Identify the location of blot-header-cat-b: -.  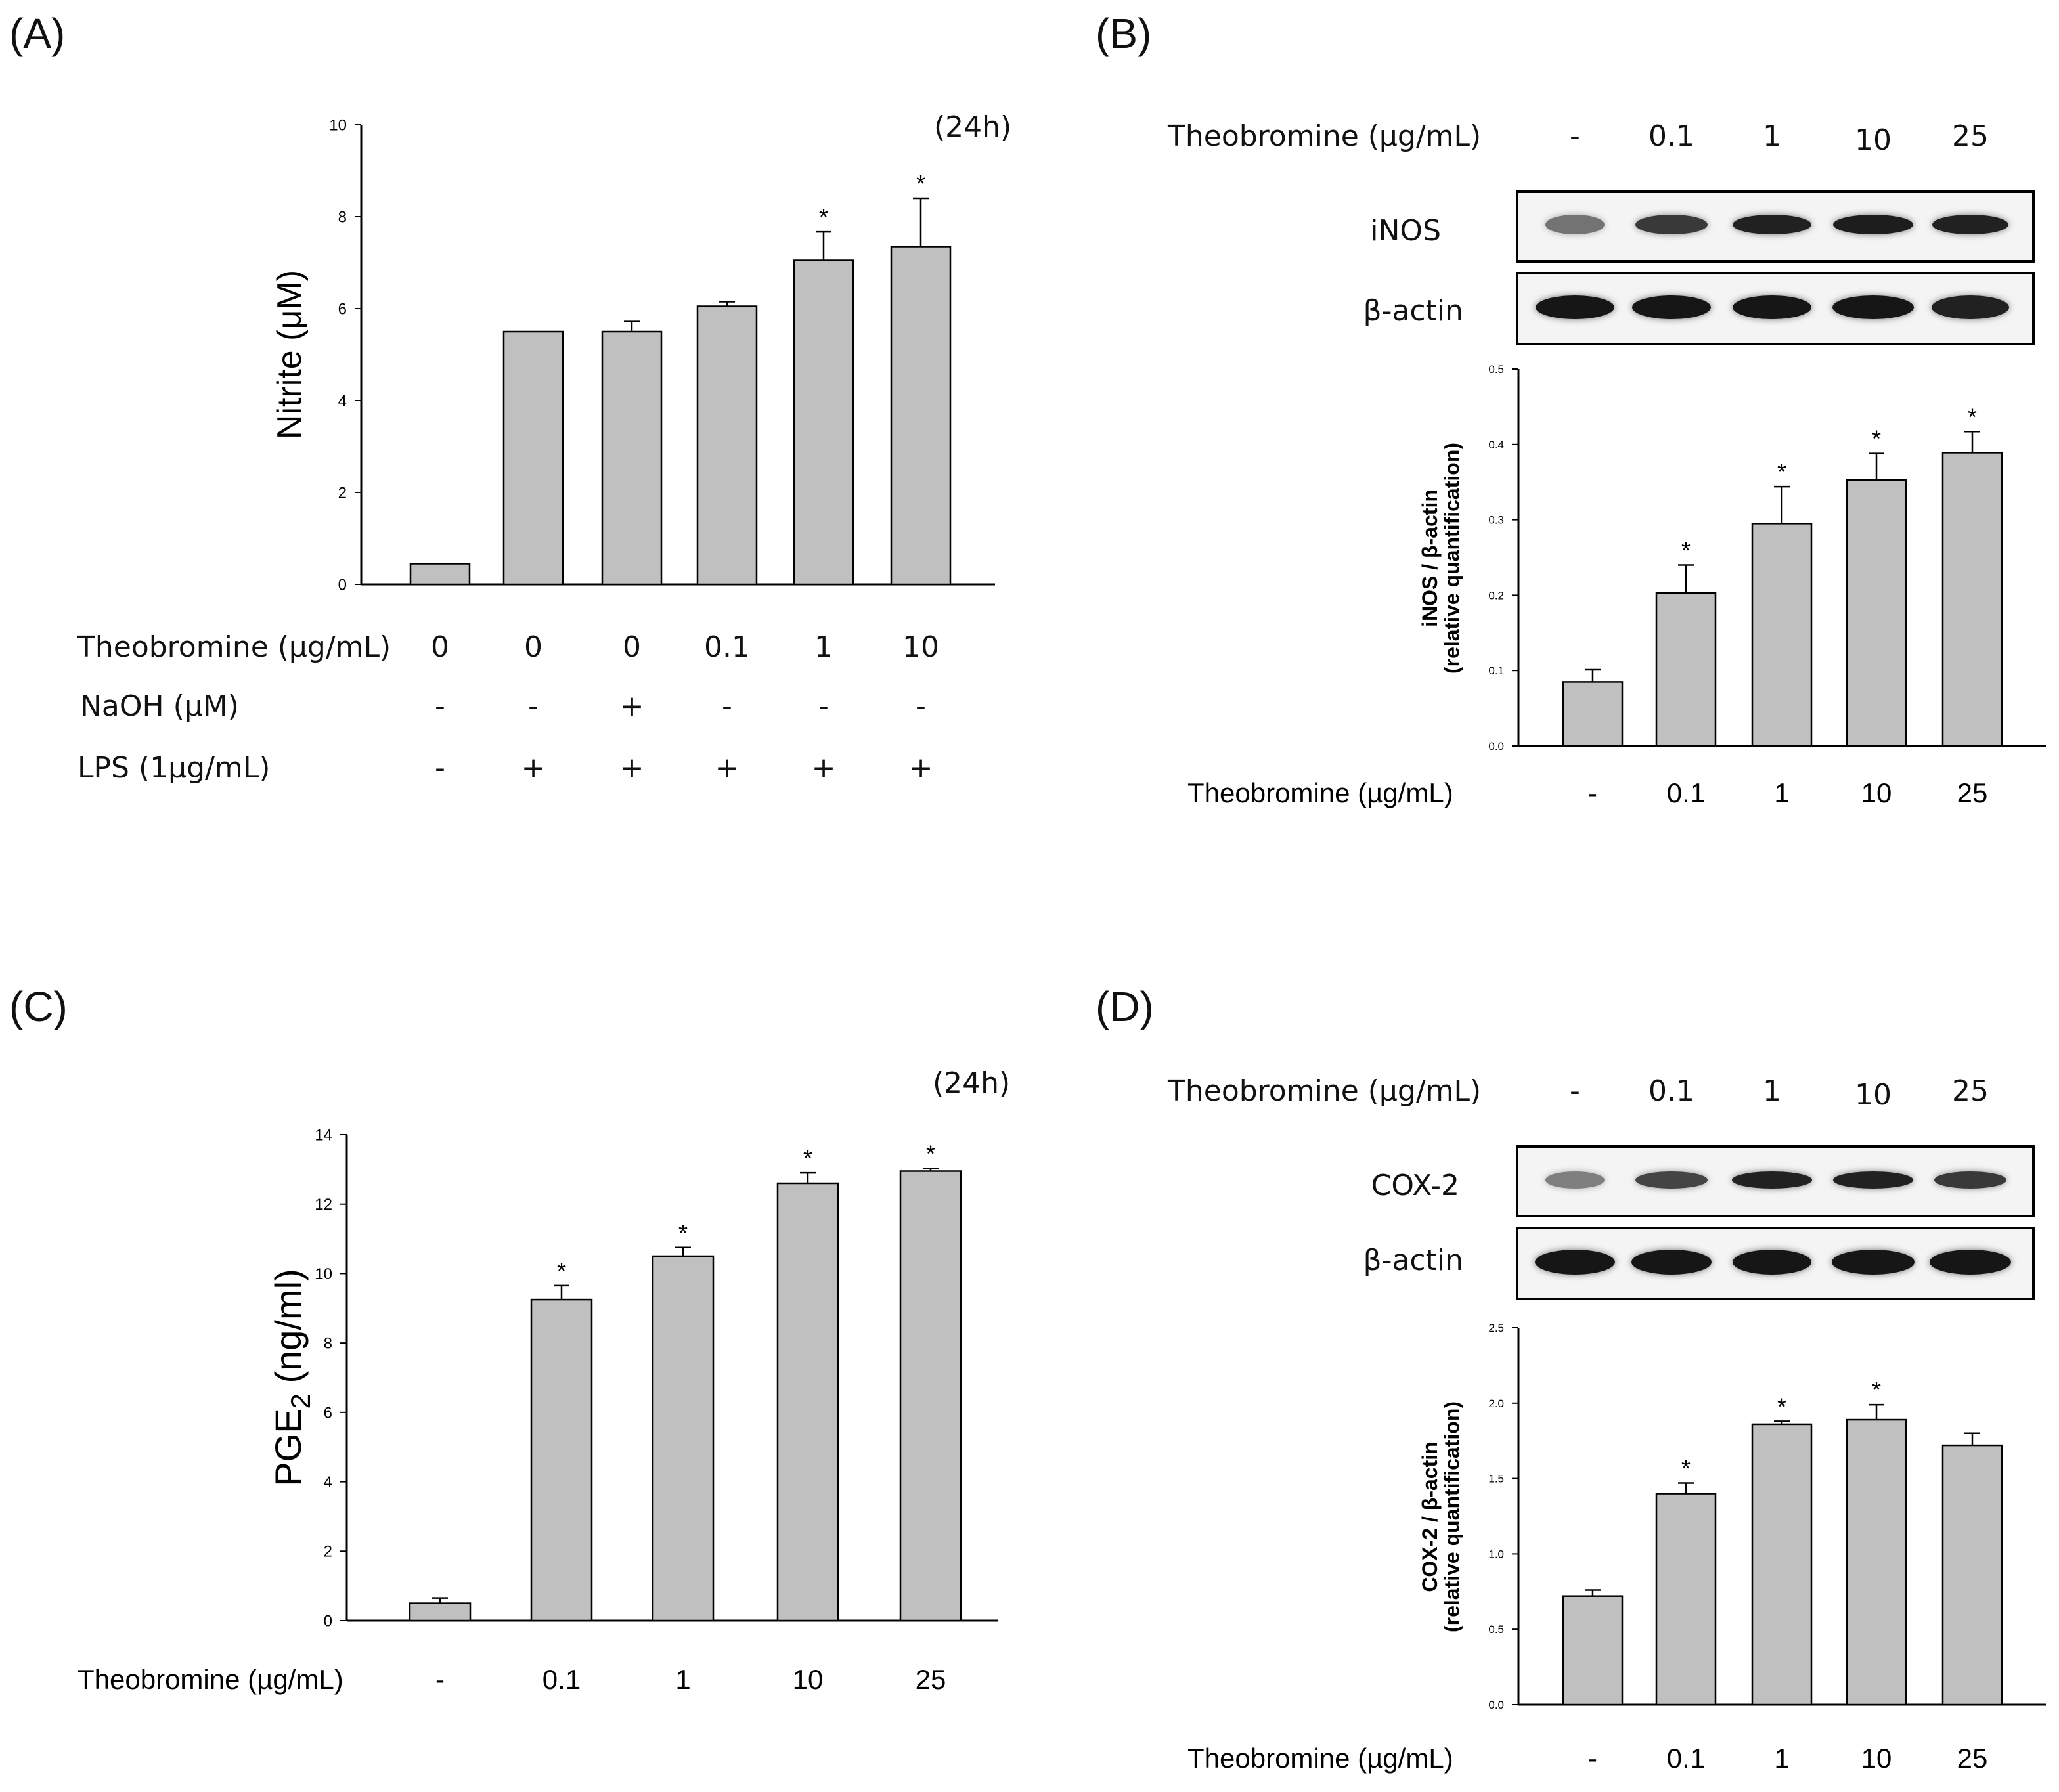
(1575, 136).